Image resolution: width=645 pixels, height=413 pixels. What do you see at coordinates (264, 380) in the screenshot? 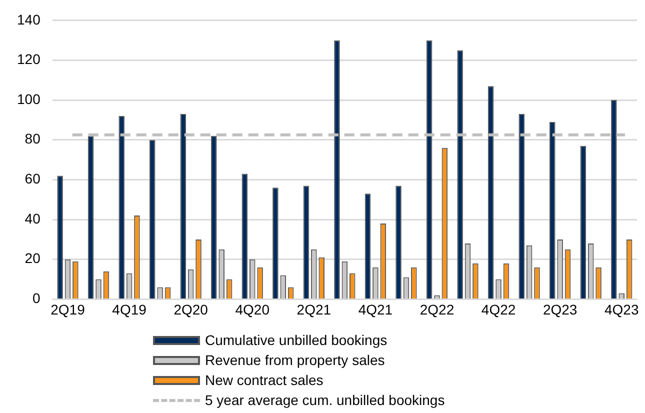
I see `legend-label: New contract sales` at bounding box center [264, 380].